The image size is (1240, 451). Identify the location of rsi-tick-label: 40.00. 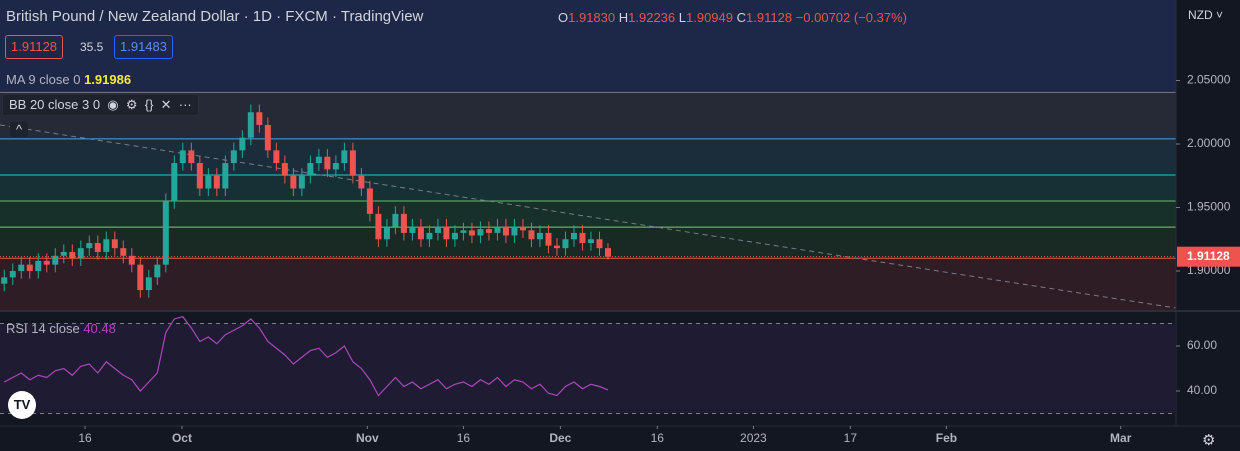
(1202, 390).